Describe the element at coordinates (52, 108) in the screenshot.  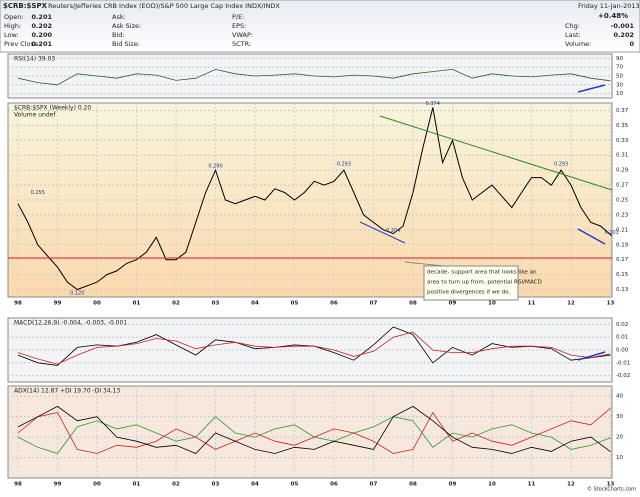
I see `panel-title: $CRB:$SPX (Weekly) 0.20` at that location.